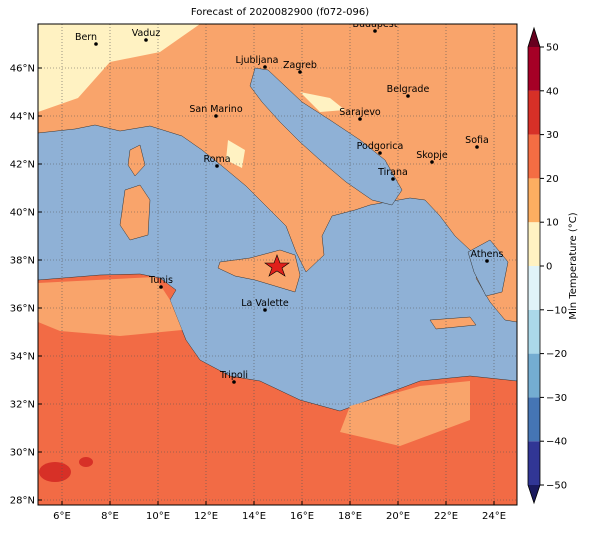  I want to click on colorbar-label: Min Temperature (°C), so click(573, 265).